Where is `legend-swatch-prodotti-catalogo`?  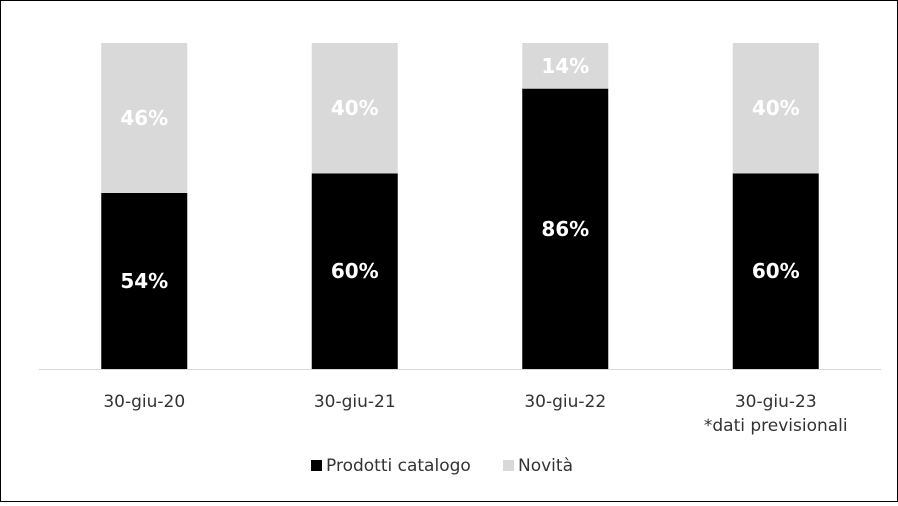 legend-swatch-prodotti-catalogo is located at coordinates (316, 465).